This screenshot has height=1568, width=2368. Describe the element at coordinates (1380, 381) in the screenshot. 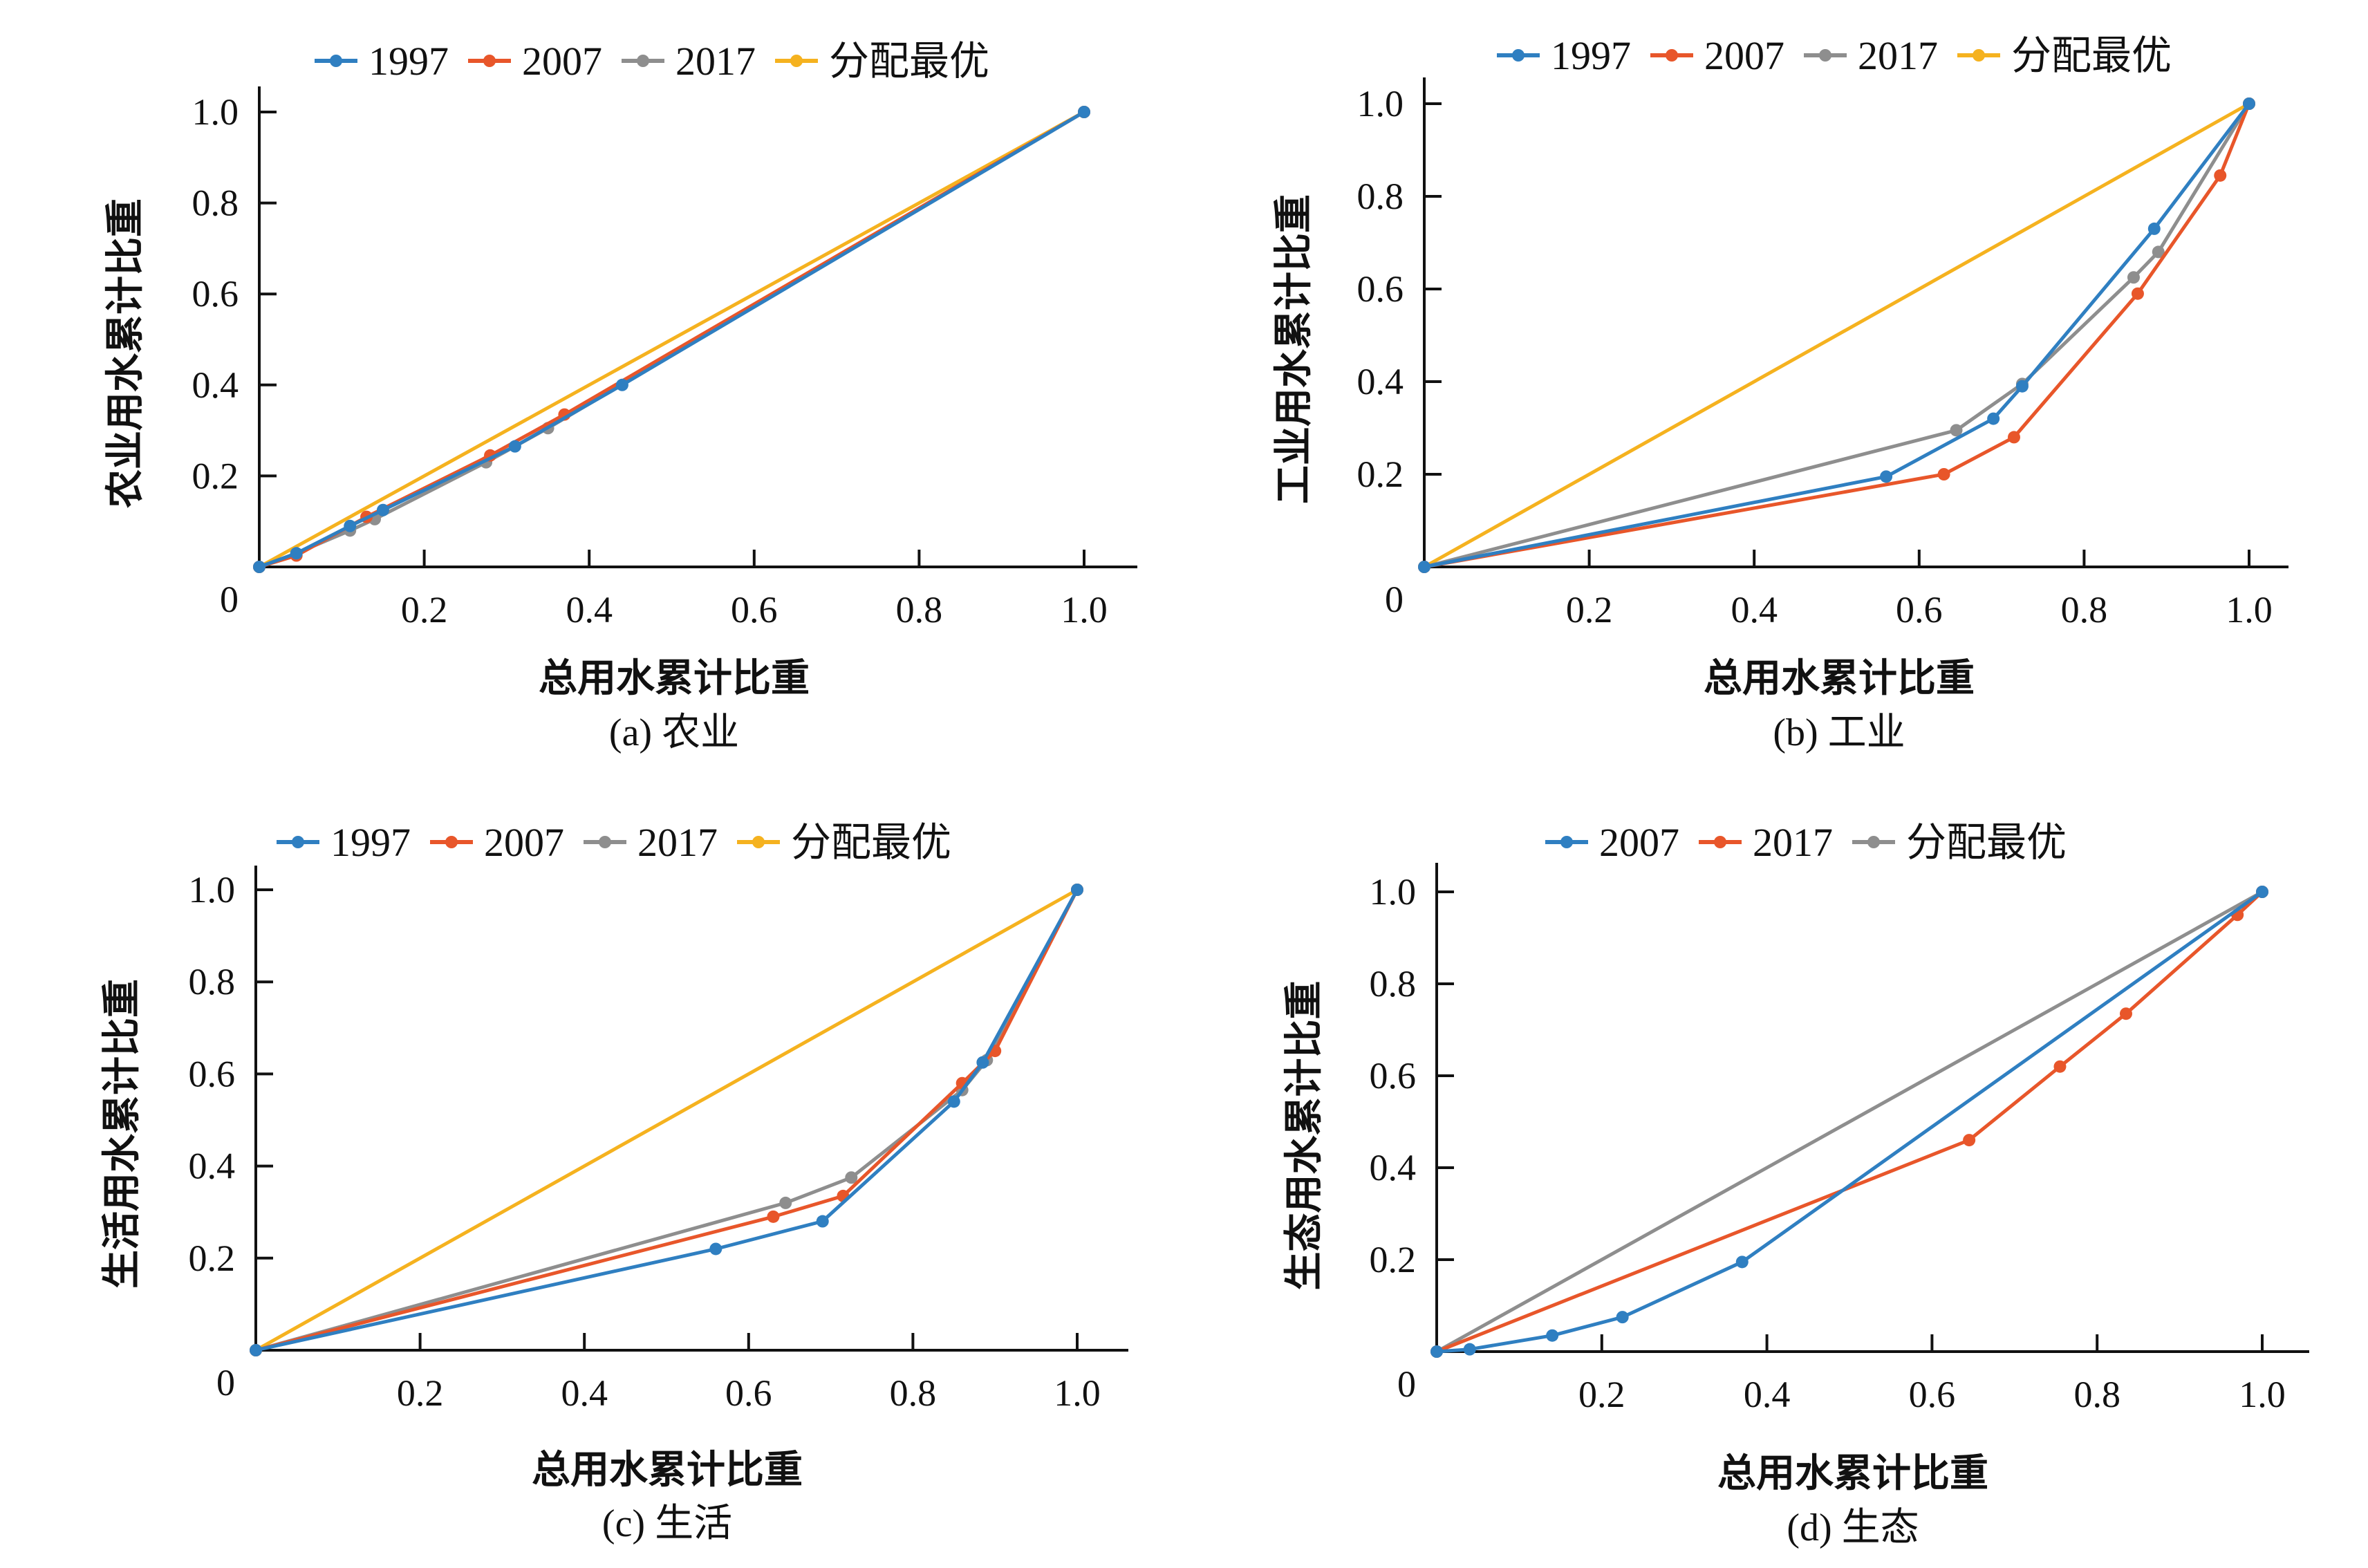

I see `y-tick-label: 0.4` at that location.